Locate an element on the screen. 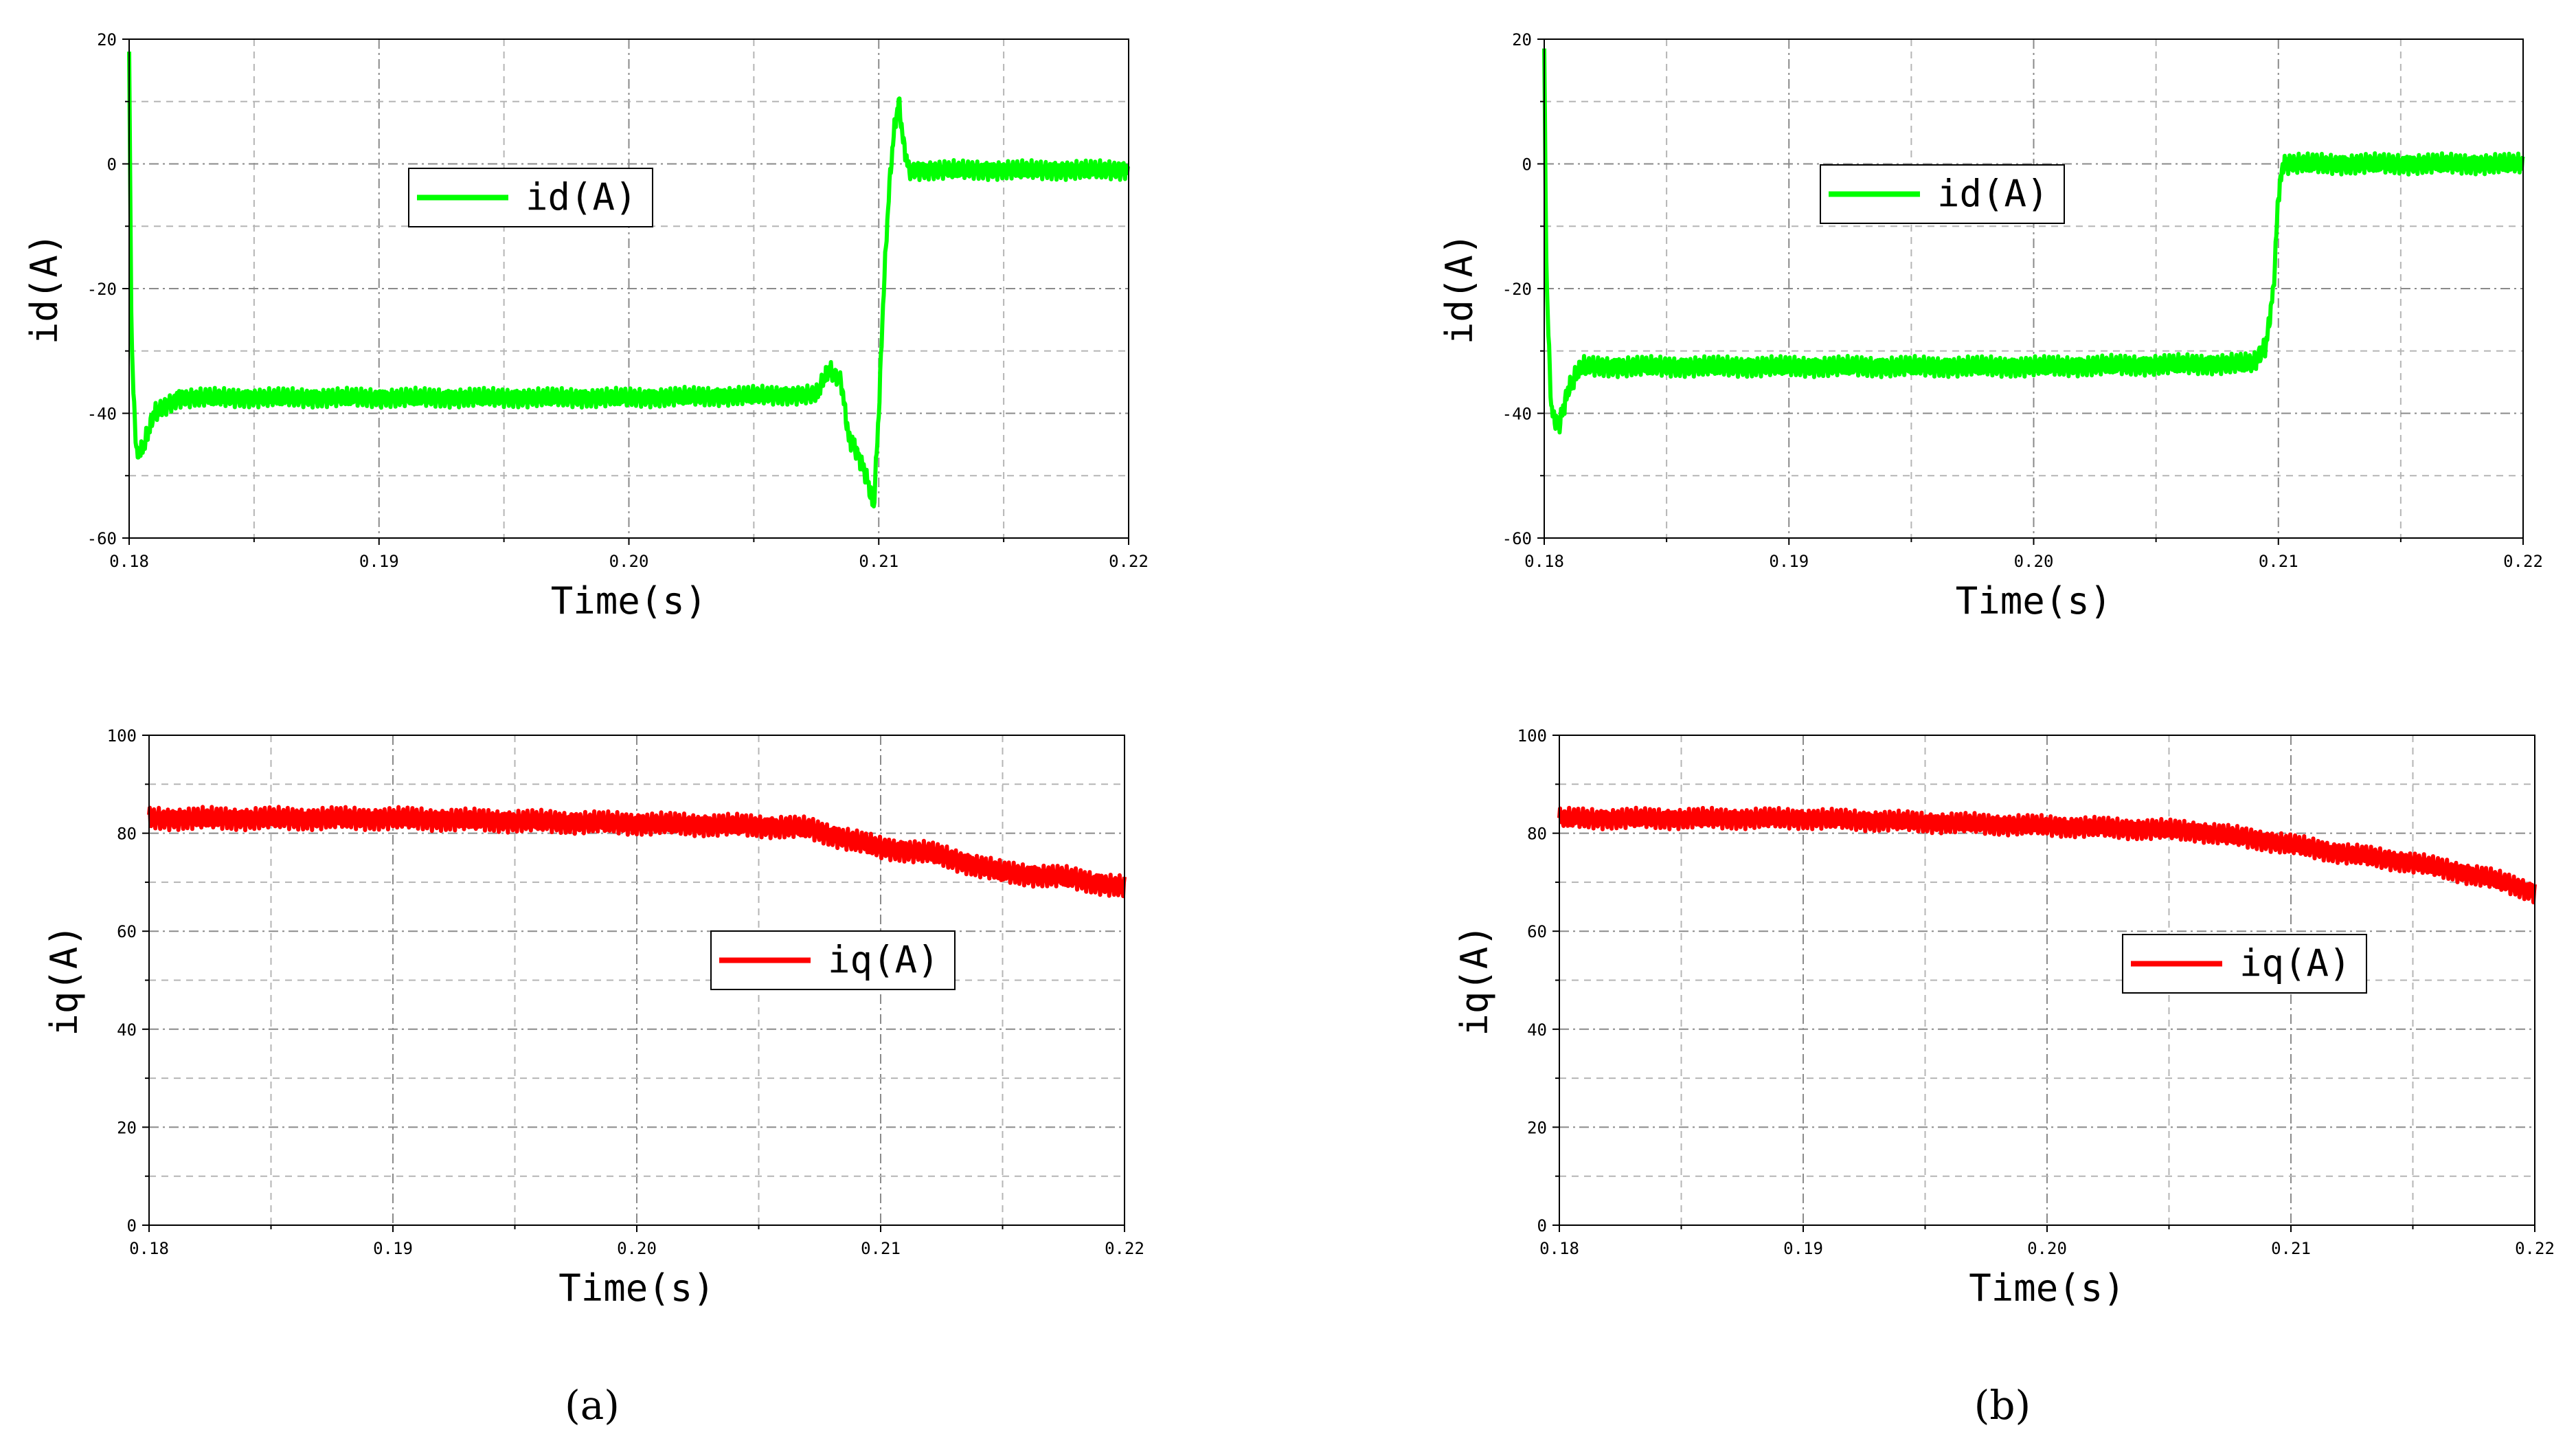  y-ticks-a-id: -60 -40 -20 0 20 is located at coordinates (108, 289).